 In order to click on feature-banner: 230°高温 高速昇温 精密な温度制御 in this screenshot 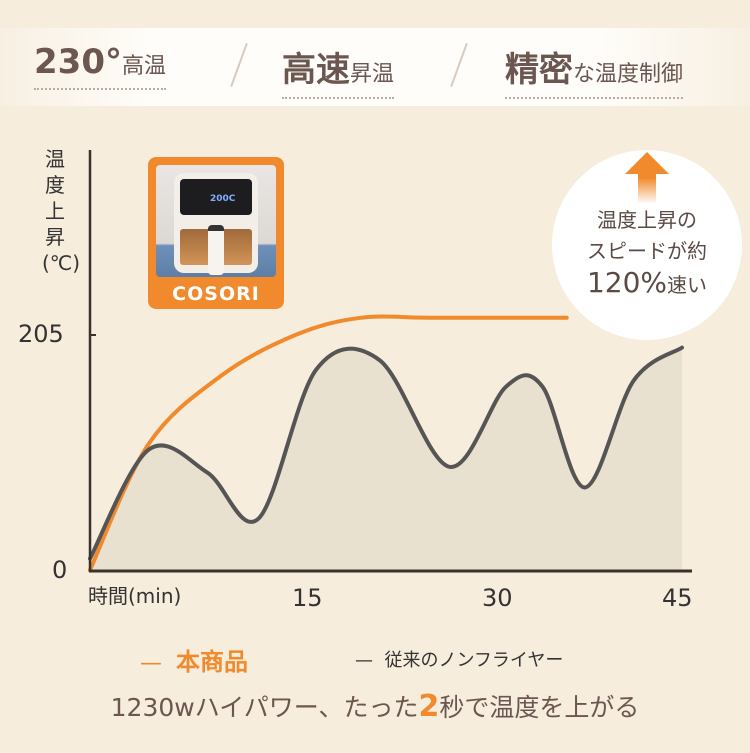, I will do `click(375, 67)`.